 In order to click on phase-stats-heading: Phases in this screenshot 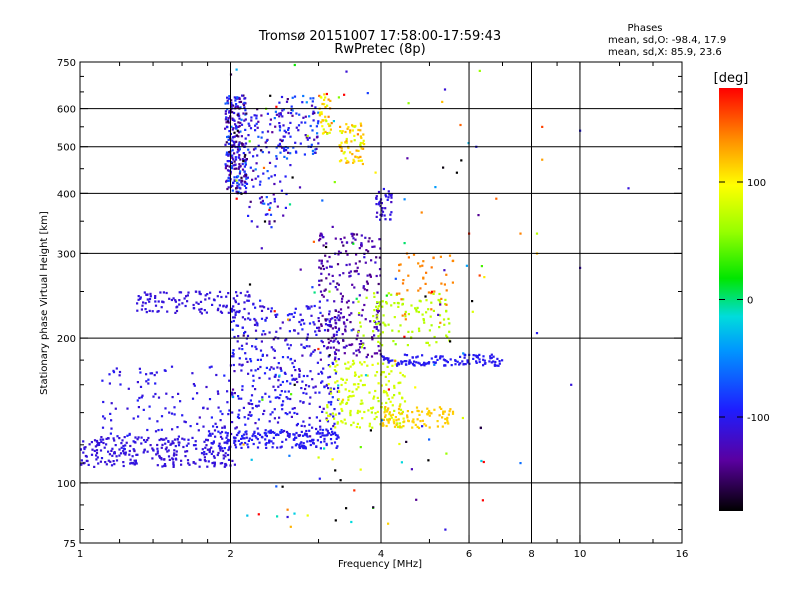, I will do `click(644, 28)`.